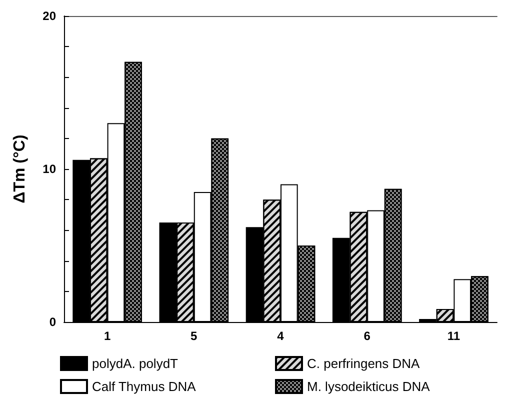 The width and height of the screenshot is (517, 400). Describe the element at coordinates (368, 386) in the screenshot. I see `legend-label: M. lysodeikticus DNA` at that location.